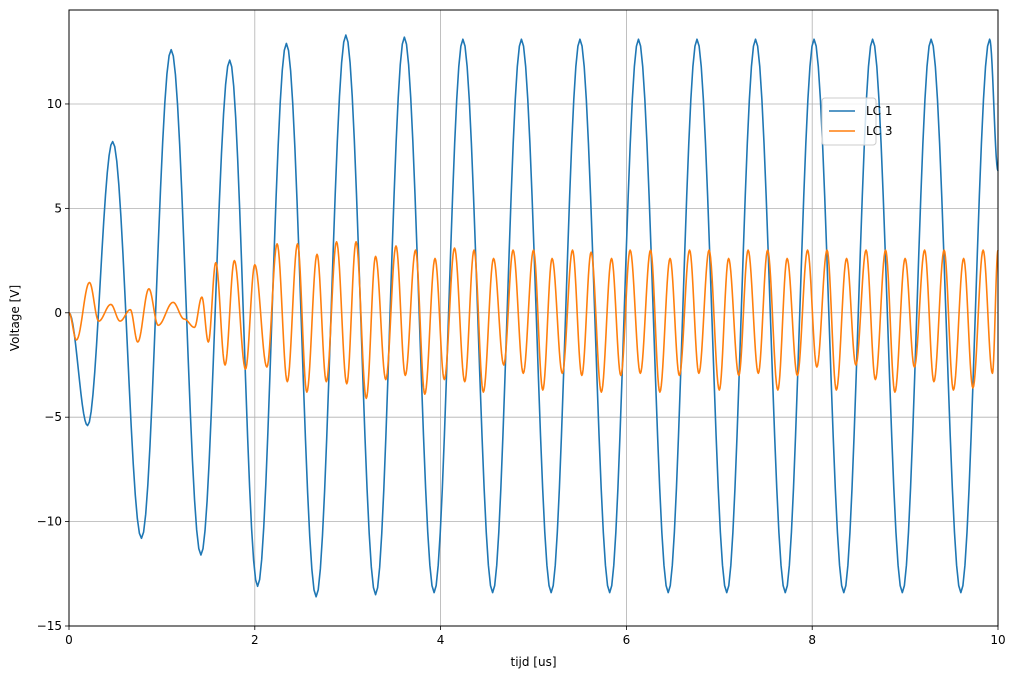 The image size is (1017, 679). What do you see at coordinates (627, 640) in the screenshot?
I see `x-tick-label: 6` at bounding box center [627, 640].